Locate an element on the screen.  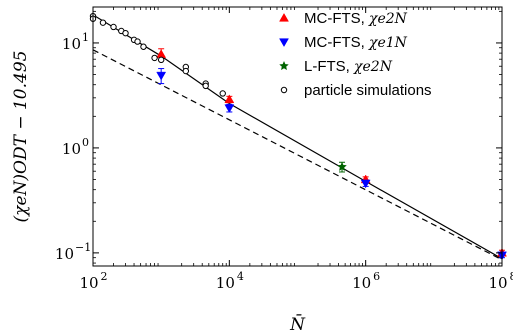
legend-entry: L-FTS, χe2N is located at coordinates (336, 66).